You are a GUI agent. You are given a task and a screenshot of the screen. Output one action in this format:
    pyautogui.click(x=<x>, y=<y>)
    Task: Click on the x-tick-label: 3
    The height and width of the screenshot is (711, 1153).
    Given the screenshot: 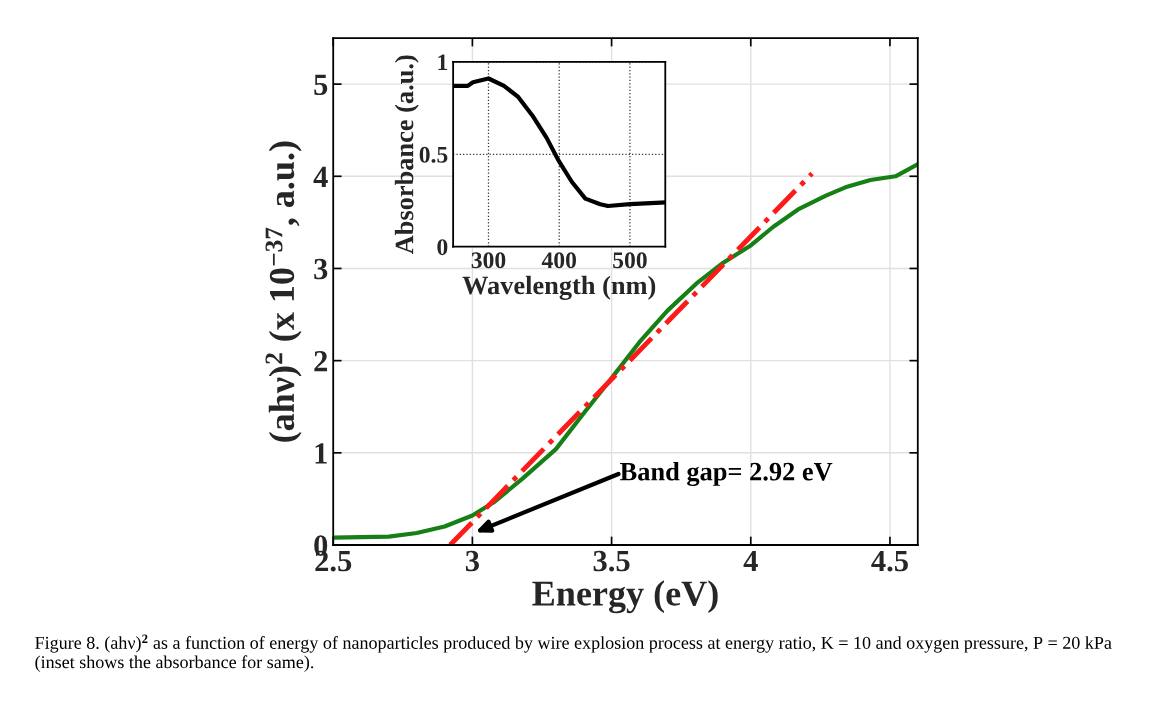 What is the action you would take?
    pyautogui.click(x=472, y=561)
    